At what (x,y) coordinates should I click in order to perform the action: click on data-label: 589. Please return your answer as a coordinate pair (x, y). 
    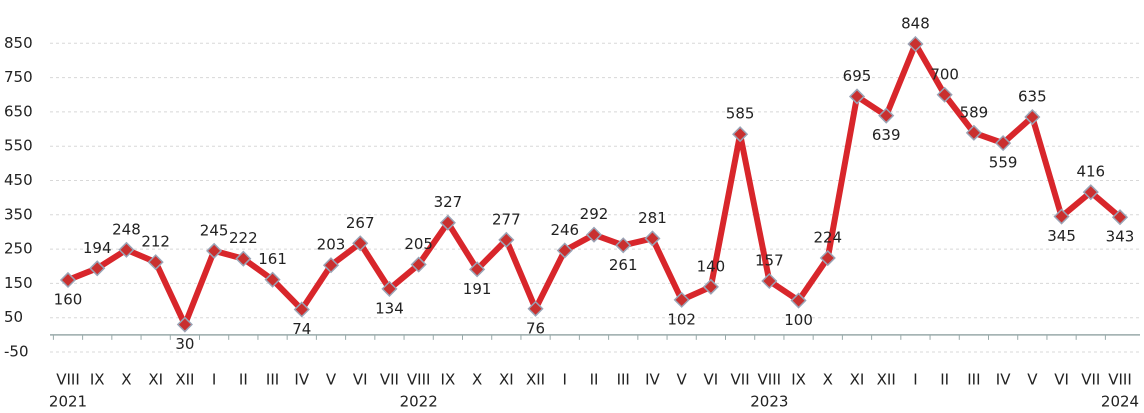
    Looking at the image, I should click on (974, 112).